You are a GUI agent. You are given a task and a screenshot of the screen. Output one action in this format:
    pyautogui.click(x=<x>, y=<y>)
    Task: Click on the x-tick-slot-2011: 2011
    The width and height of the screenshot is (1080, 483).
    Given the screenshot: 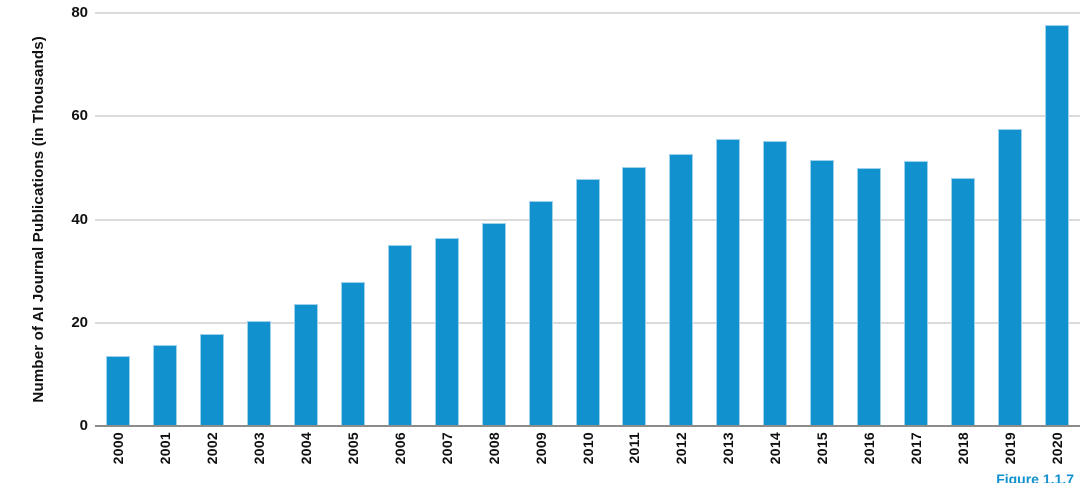 What is the action you would take?
    pyautogui.click(x=634, y=457)
    